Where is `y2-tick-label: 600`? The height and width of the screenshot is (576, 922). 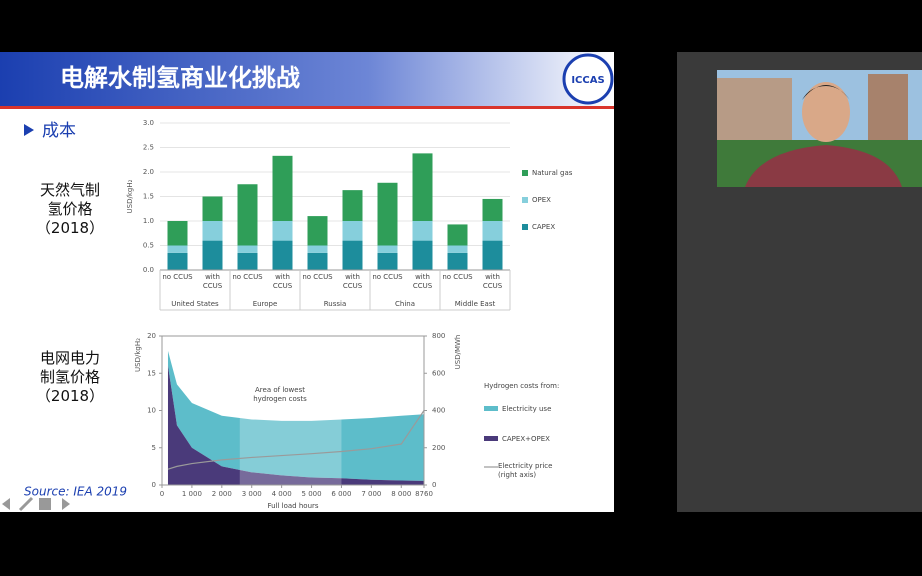 y2-tick-label: 600 is located at coordinates (438, 373).